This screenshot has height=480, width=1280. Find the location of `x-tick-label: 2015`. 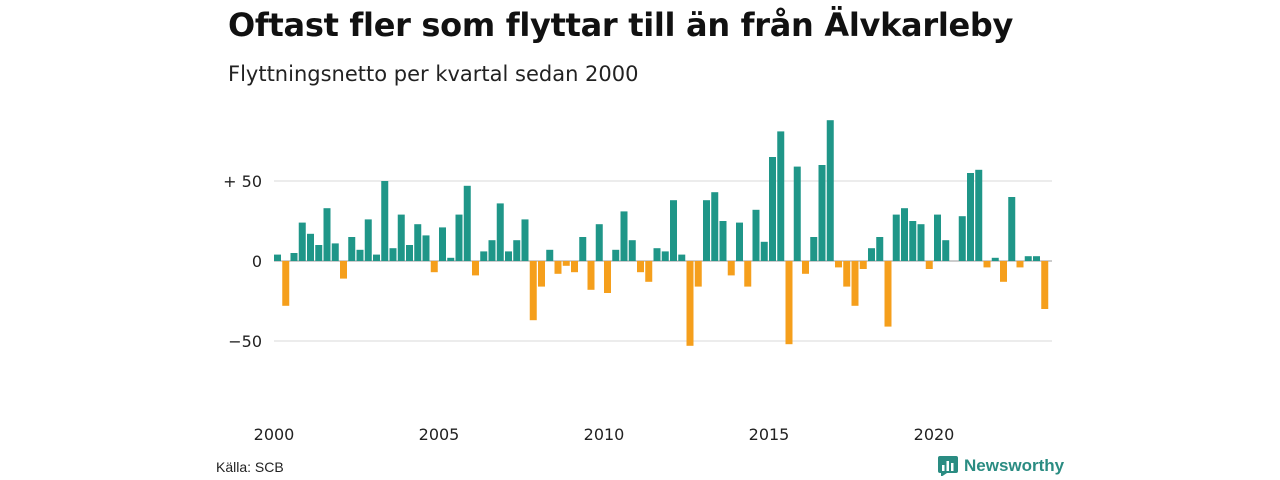

x-tick-label: 2015 is located at coordinates (769, 434).